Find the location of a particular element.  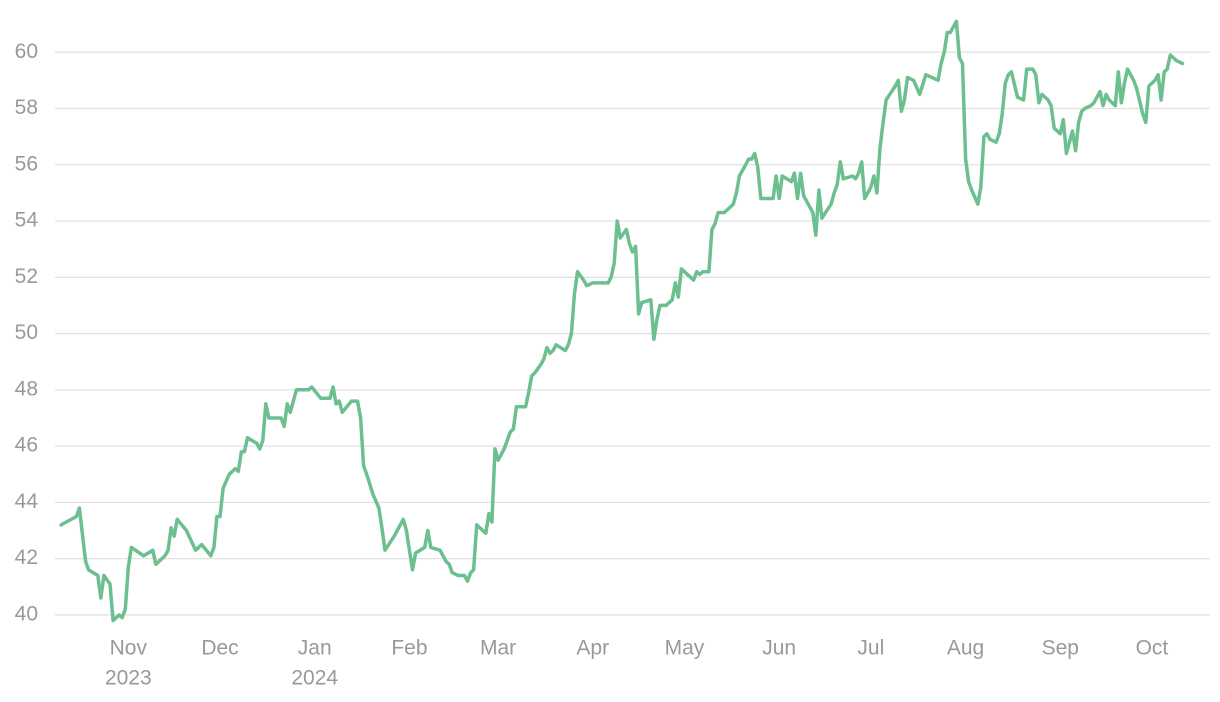

x-tick-label: Dec is located at coordinates (219, 648).